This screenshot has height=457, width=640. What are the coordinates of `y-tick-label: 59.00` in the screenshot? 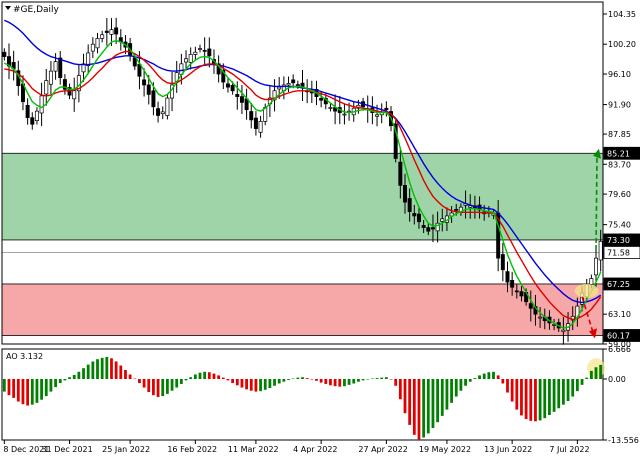 It's located at (619, 344).